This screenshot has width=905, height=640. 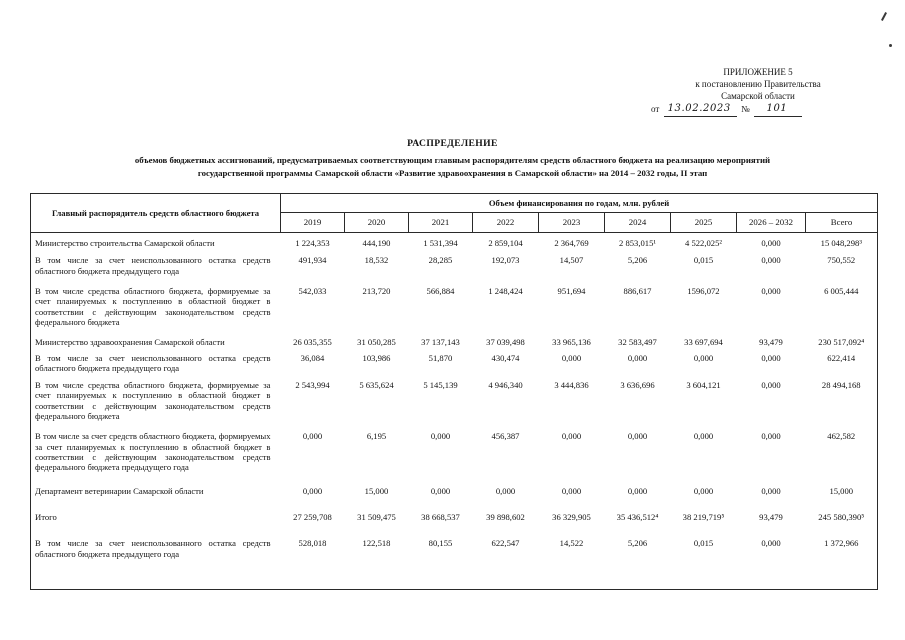 What do you see at coordinates (703, 222) in the screenshot?
I see `col-header-year: 2025` at bounding box center [703, 222].